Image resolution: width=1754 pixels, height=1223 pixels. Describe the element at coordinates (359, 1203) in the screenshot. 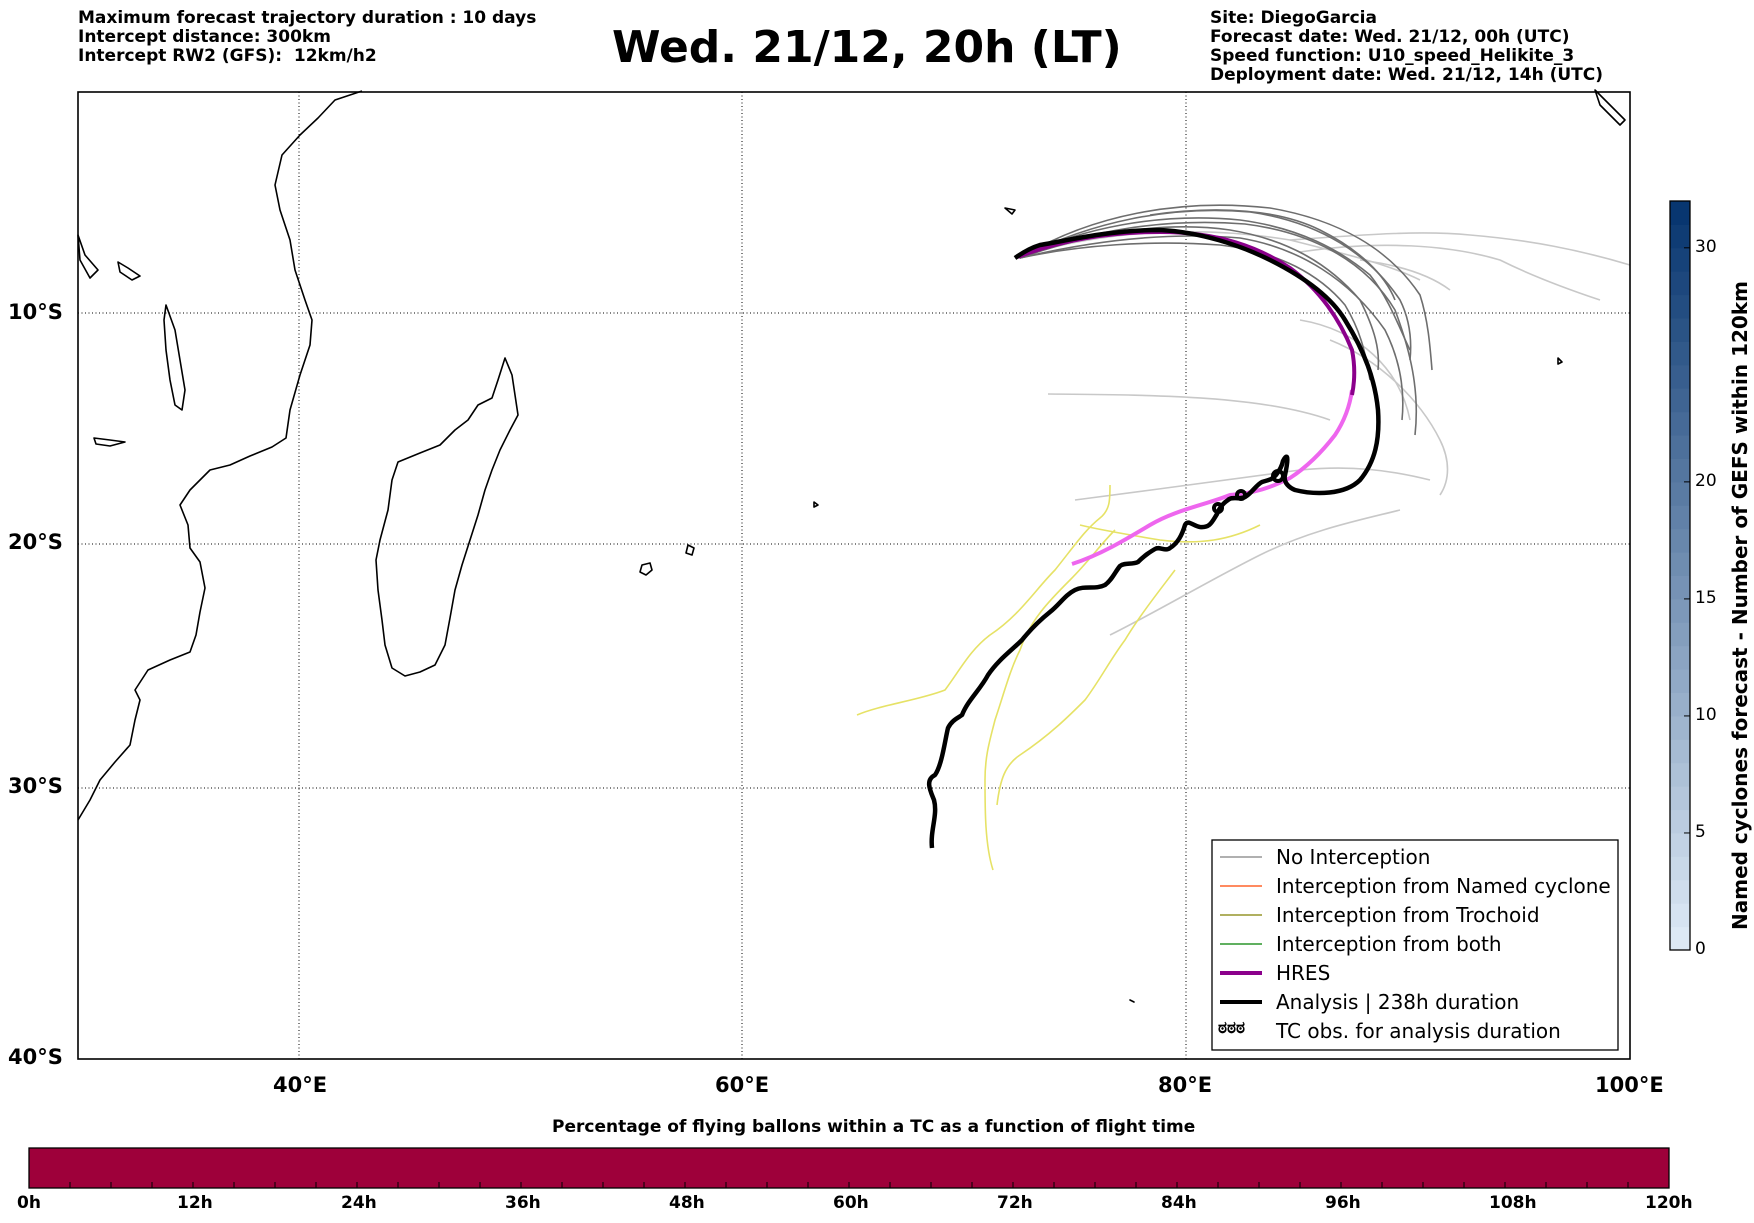

I see `colorbar-bottom-tick-label: 24h` at that location.